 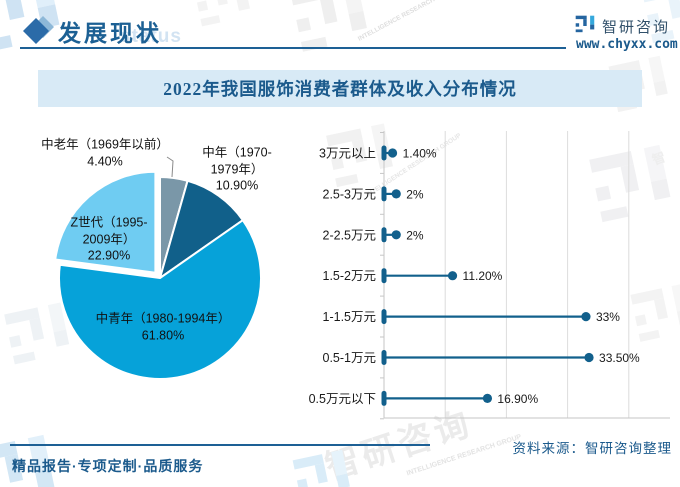 I want to click on category-label: 0.5万元以下, so click(x=342, y=399).